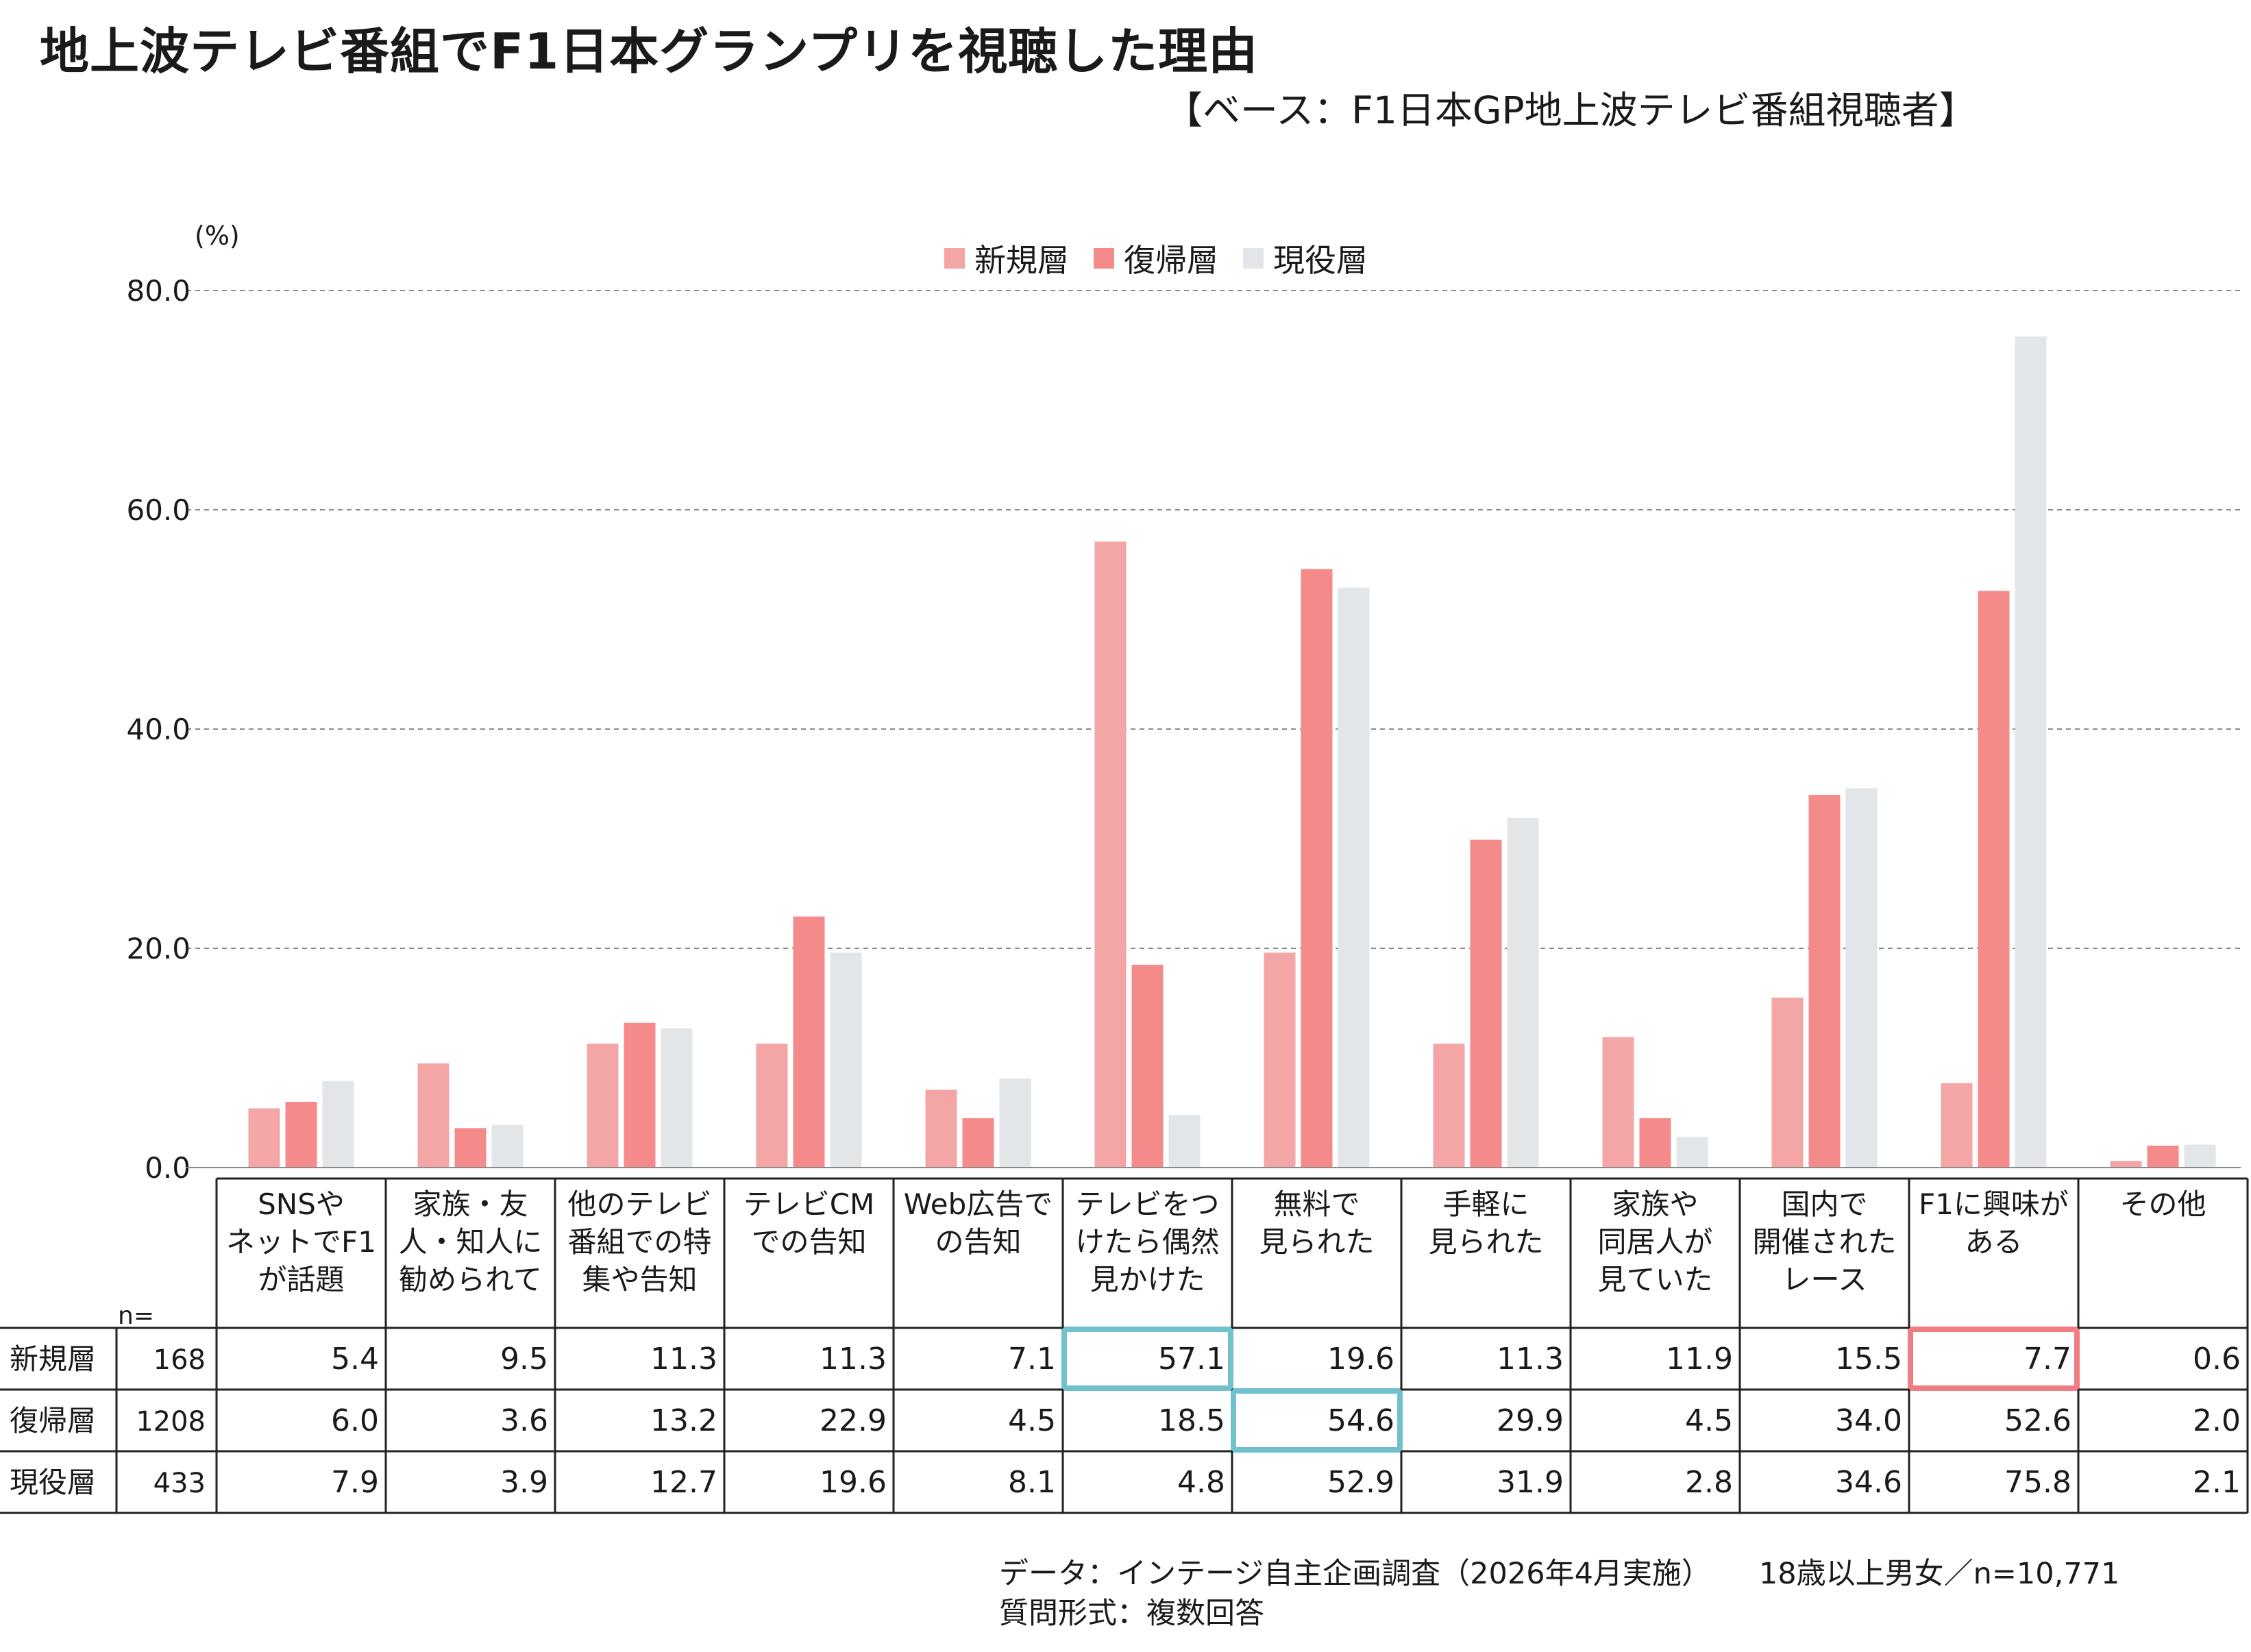 The height and width of the screenshot is (1652, 2251). I want to click on table-cell-value: 0.6, so click(2217, 1359).